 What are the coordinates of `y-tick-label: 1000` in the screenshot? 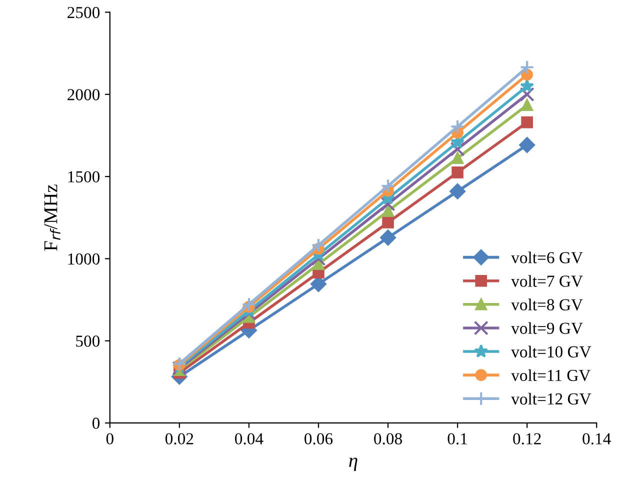 It's located at (84, 259).